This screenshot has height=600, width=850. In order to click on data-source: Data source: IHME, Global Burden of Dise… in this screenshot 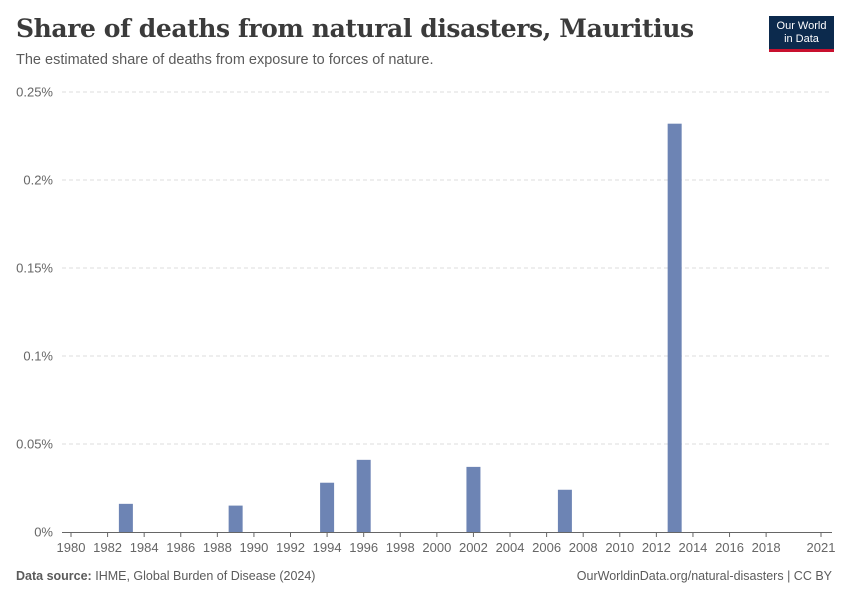, I will do `click(165, 576)`.